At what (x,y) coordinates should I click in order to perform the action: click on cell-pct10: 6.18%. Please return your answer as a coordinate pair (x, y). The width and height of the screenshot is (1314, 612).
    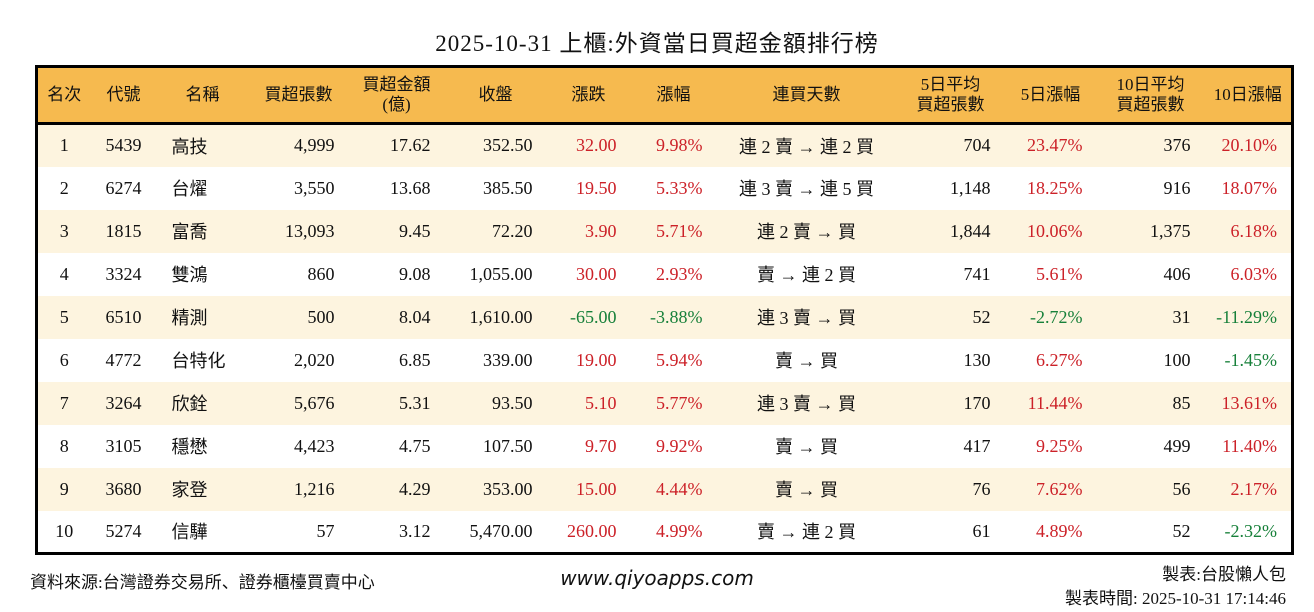
    Looking at the image, I should click on (1254, 230).